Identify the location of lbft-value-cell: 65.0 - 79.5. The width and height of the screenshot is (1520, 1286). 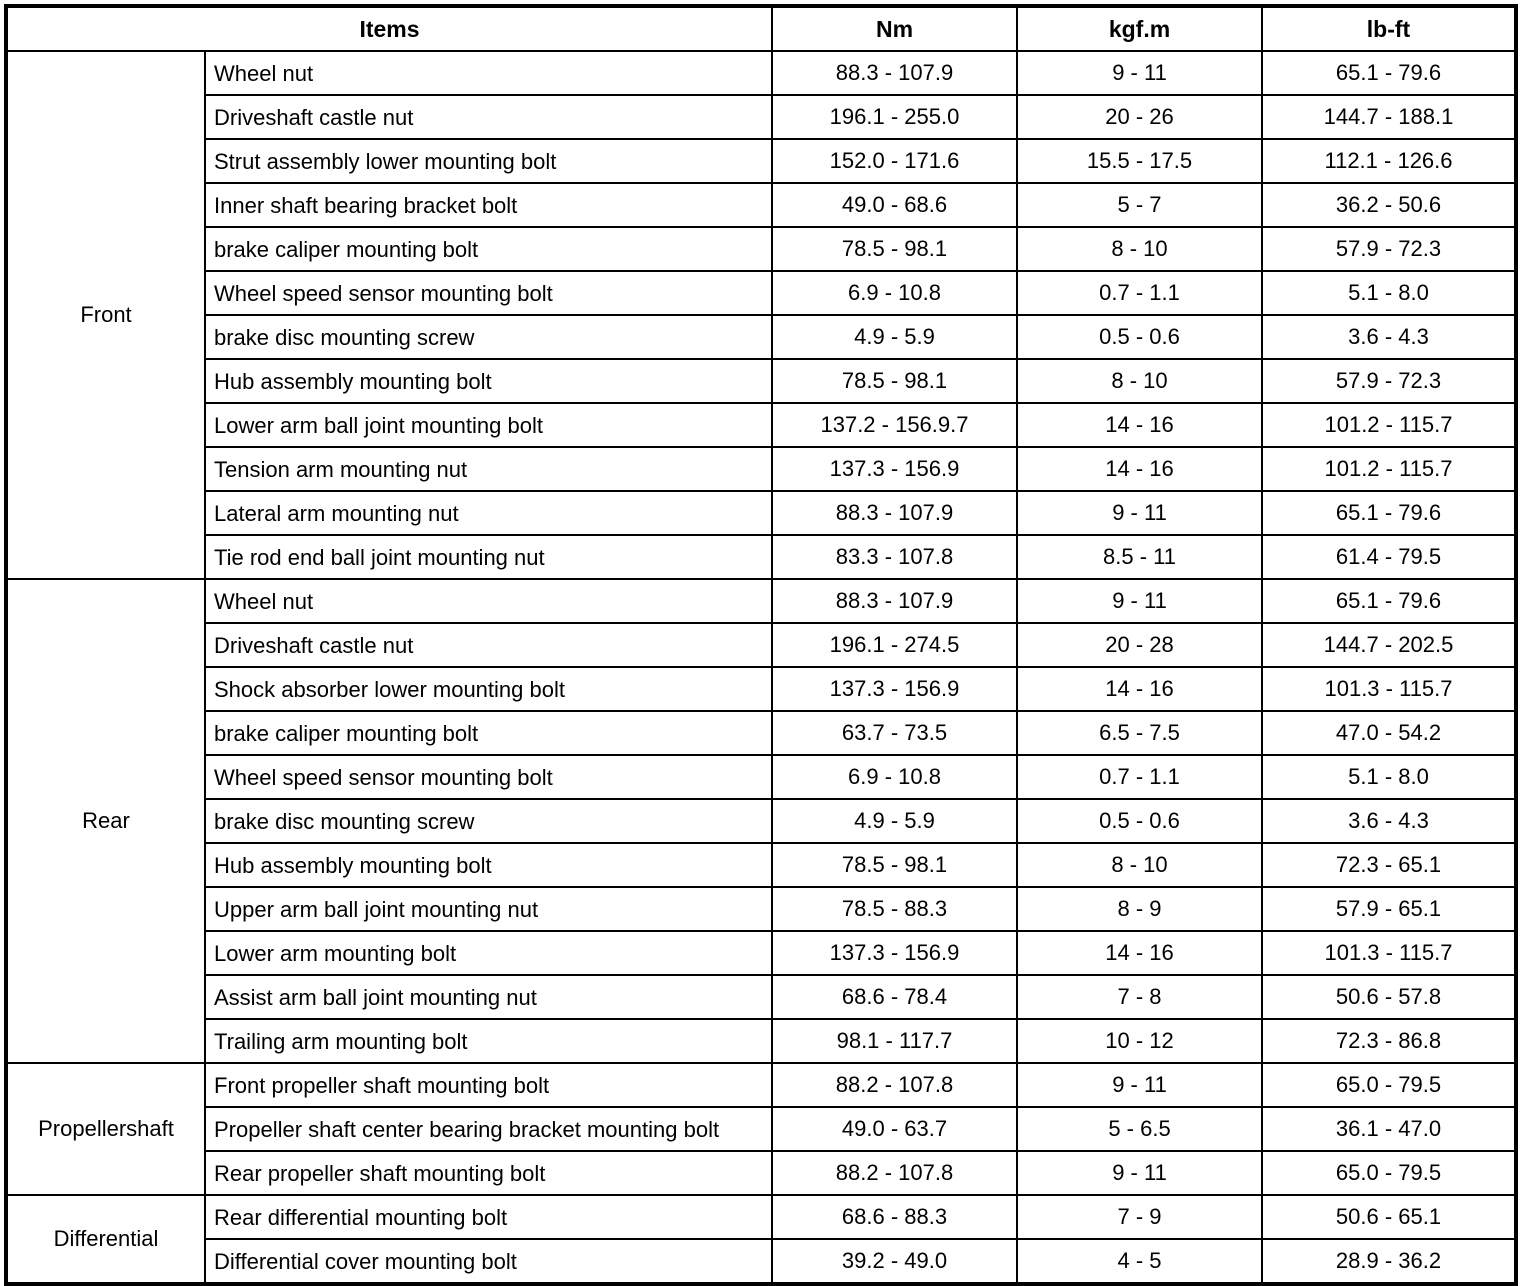
(1389, 1173).